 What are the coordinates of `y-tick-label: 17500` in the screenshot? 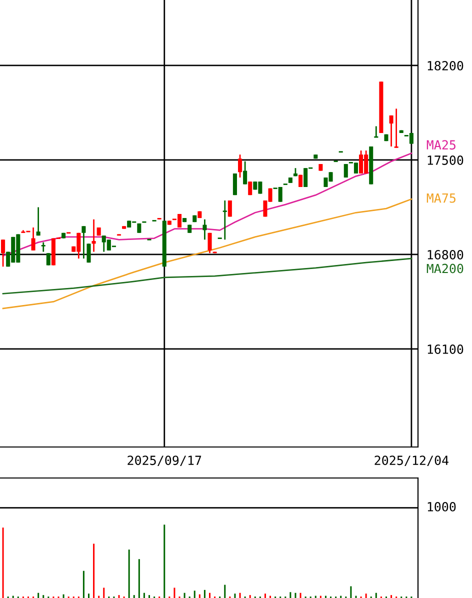 It's located at (446, 160).